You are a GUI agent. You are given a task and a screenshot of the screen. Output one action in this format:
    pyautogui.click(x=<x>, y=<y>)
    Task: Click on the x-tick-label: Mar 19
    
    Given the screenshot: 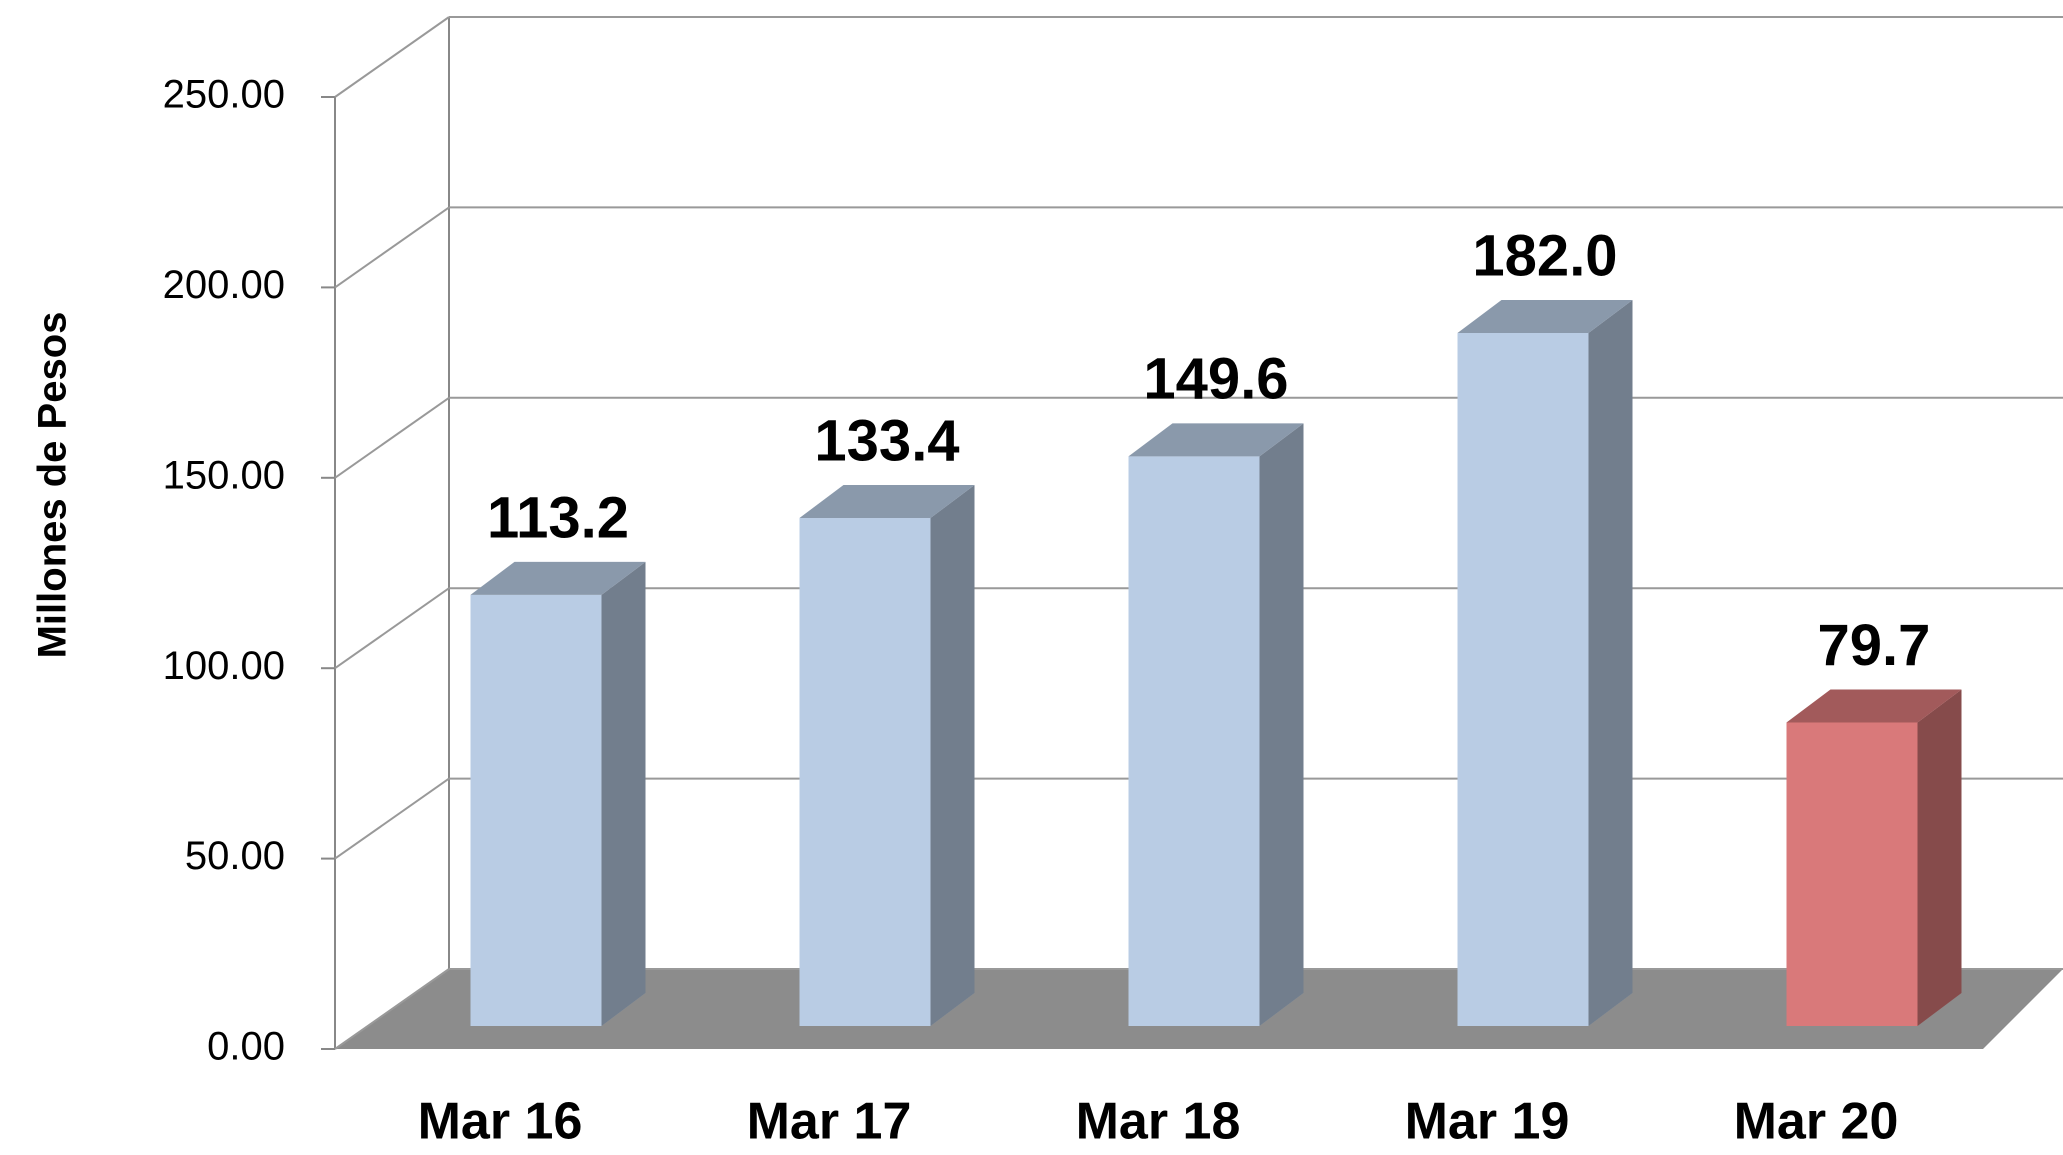 What is the action you would take?
    pyautogui.click(x=1487, y=1122)
    